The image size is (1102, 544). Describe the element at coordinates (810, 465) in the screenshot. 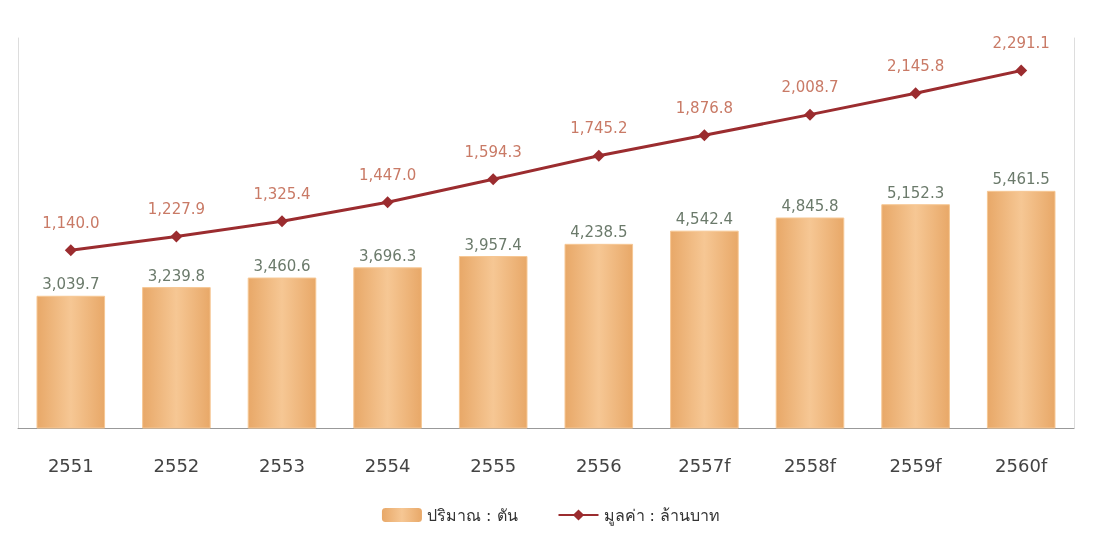

I see `x-tick-label: 2558f` at that location.